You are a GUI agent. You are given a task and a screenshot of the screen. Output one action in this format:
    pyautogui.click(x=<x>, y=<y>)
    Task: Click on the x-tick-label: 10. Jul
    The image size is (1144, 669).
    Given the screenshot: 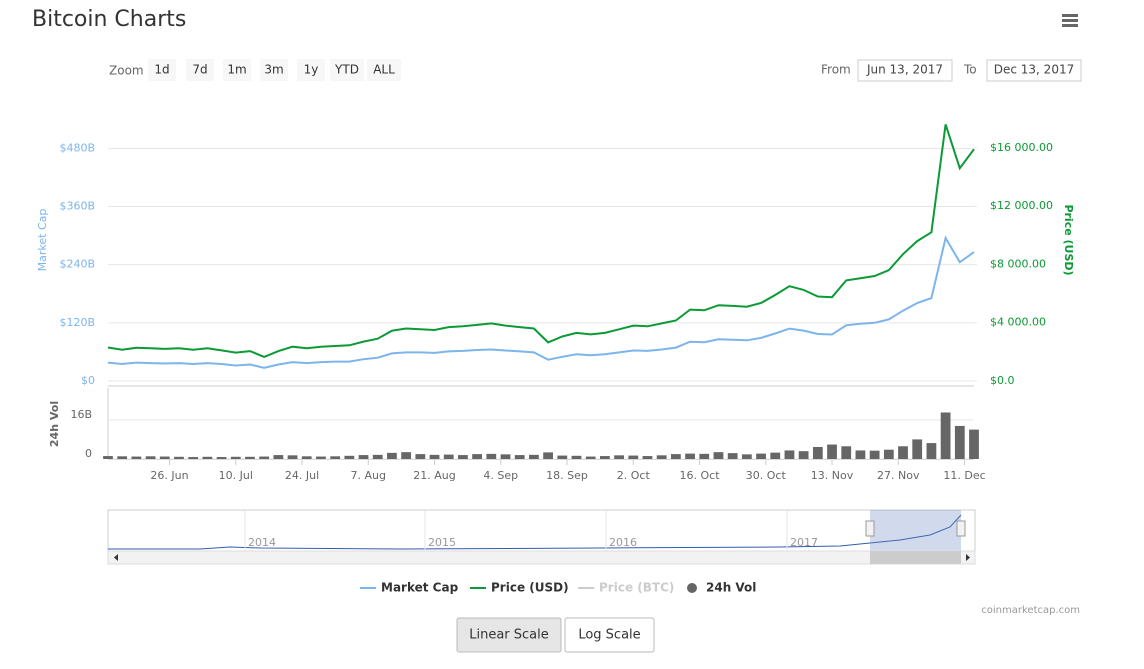 What is the action you would take?
    pyautogui.click(x=236, y=475)
    